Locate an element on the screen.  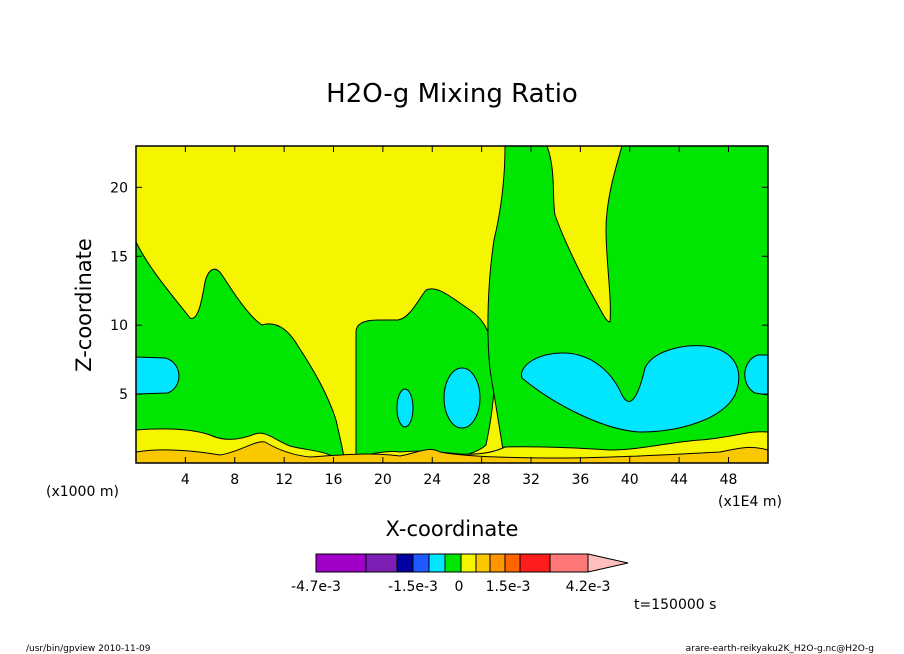
colorbar-label: 4.2e-3 is located at coordinates (588, 587).